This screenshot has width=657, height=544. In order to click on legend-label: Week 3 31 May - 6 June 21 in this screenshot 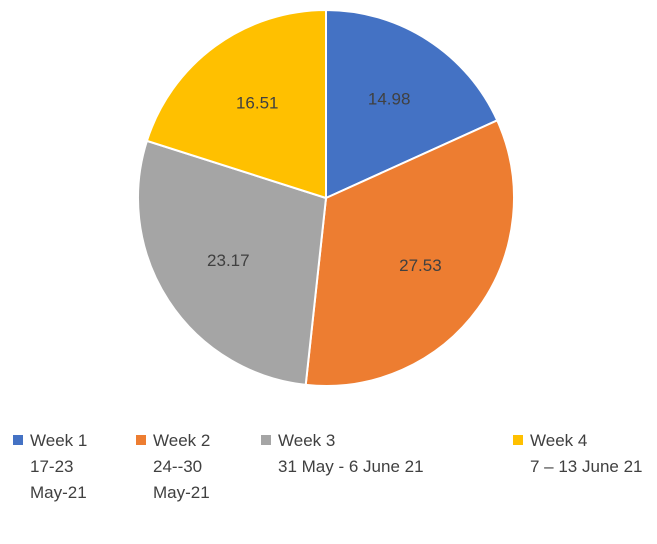, I will do `click(351, 453)`.